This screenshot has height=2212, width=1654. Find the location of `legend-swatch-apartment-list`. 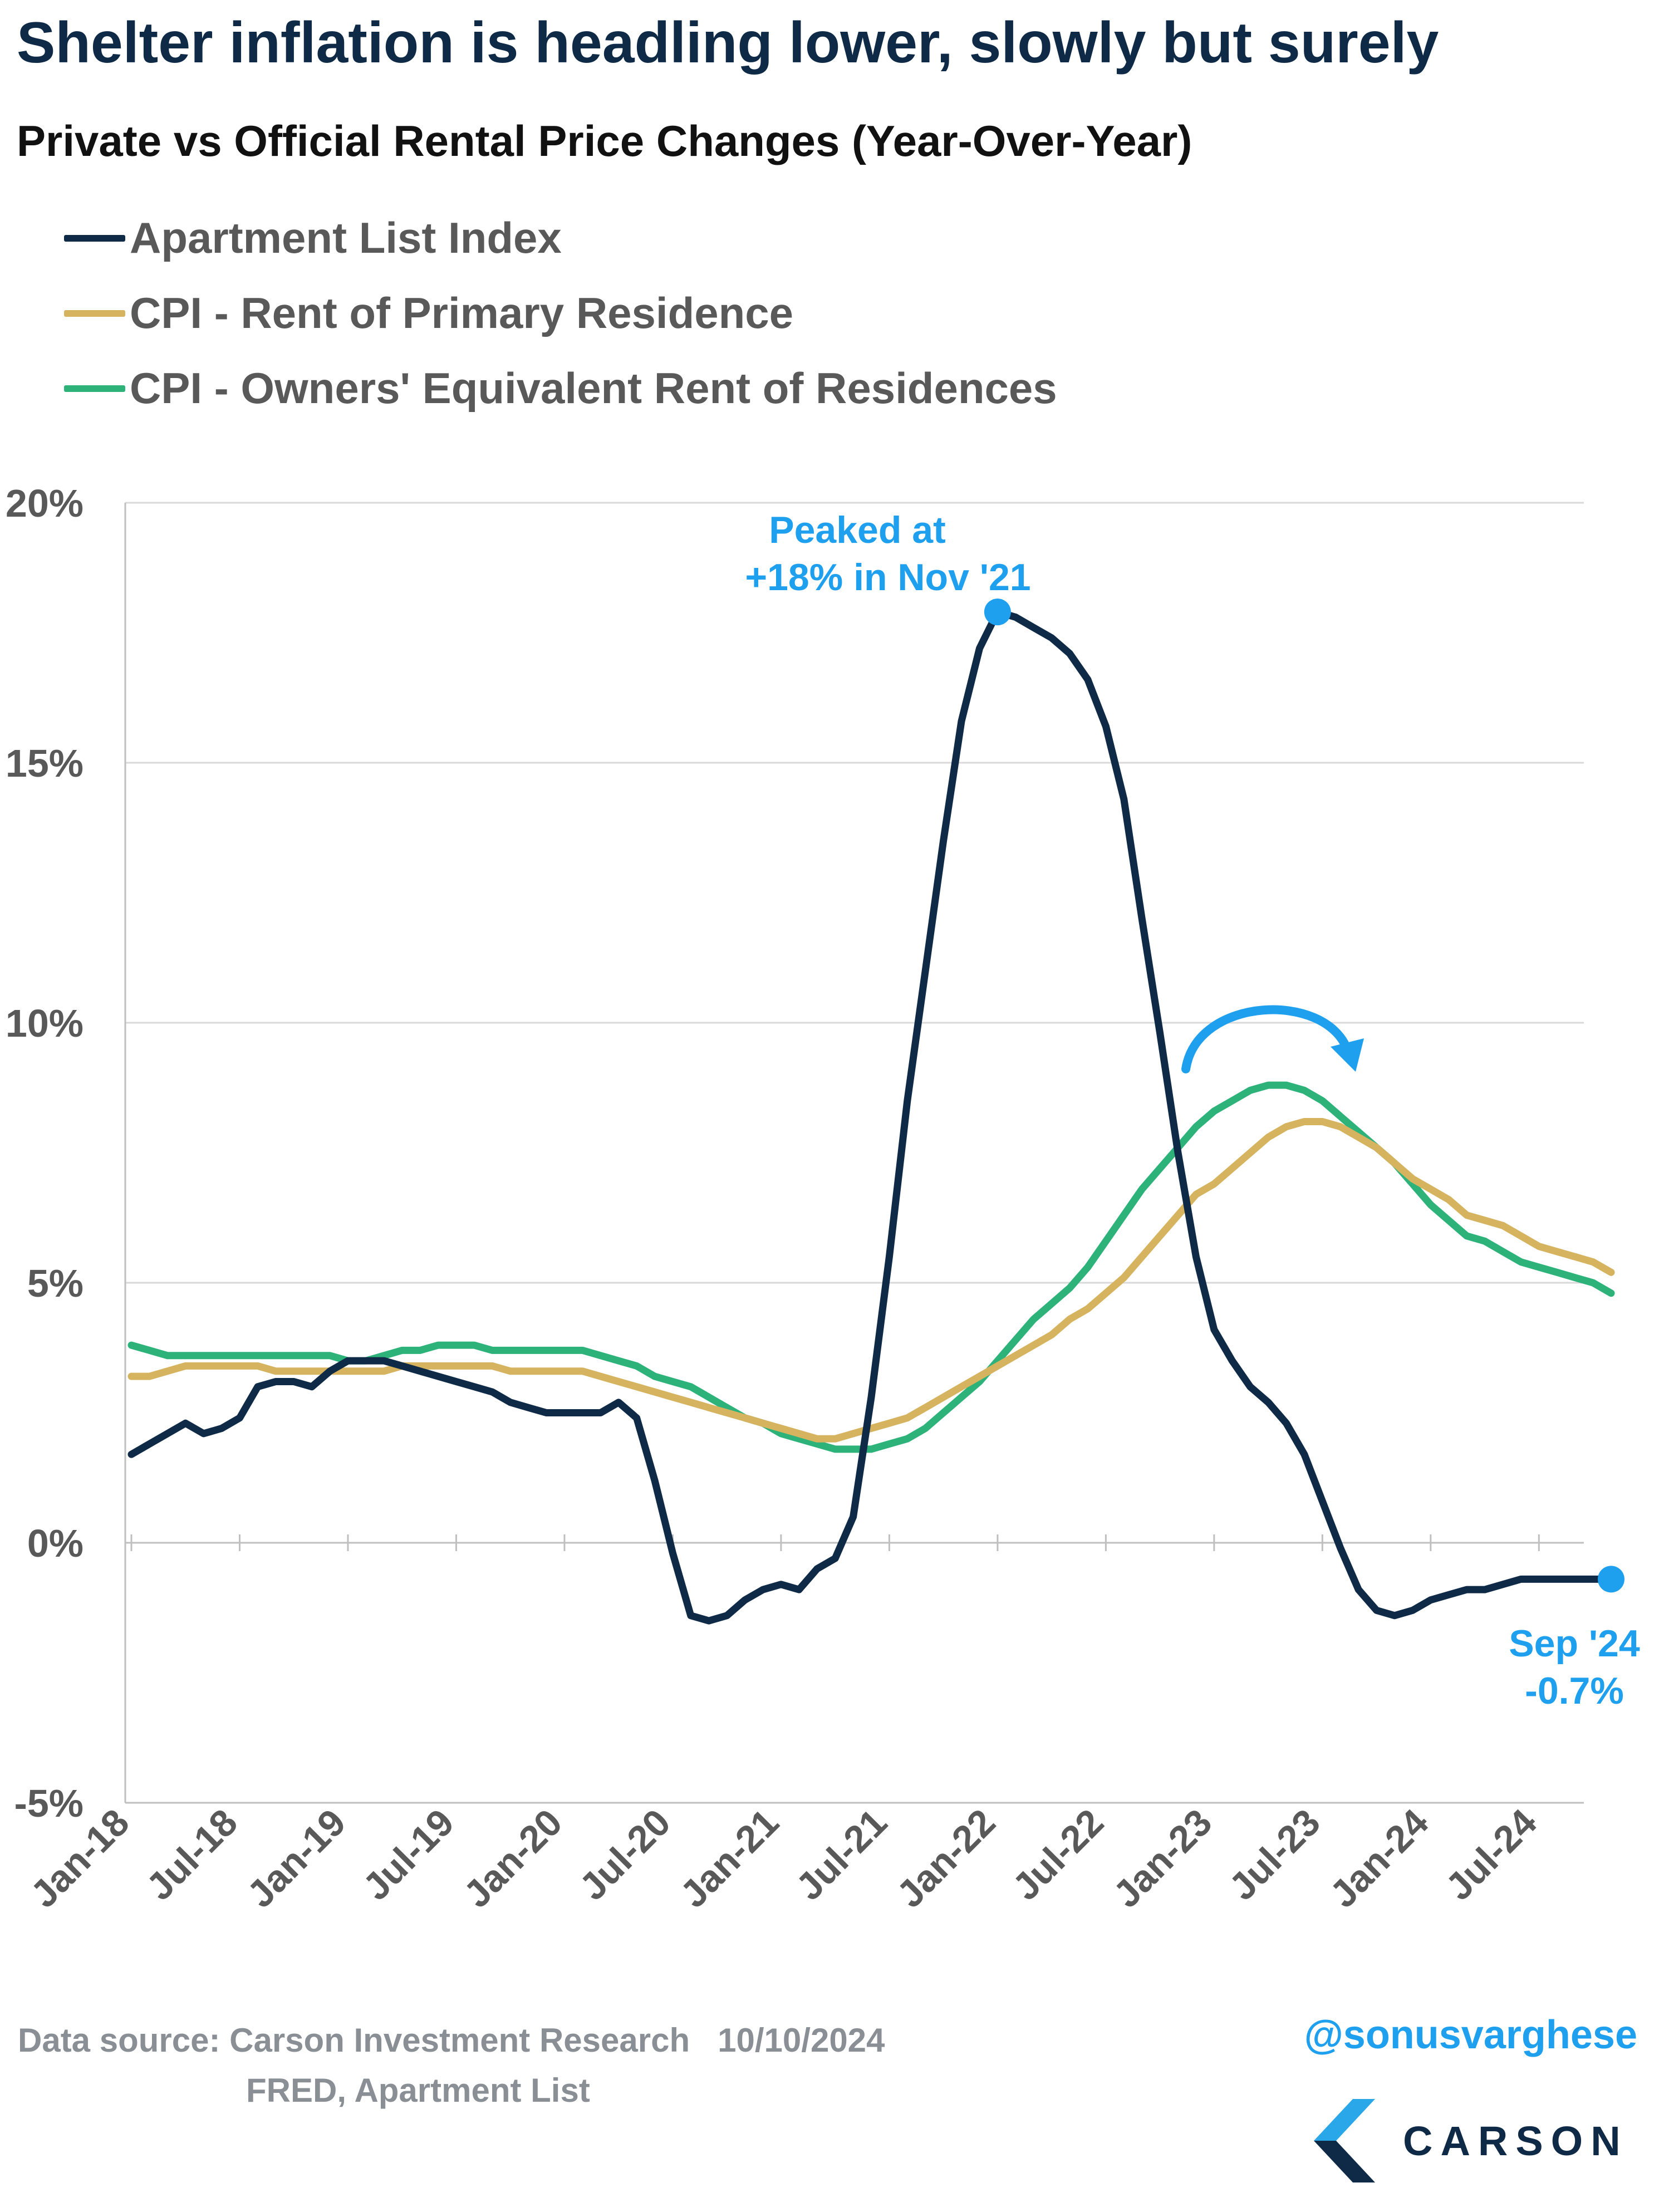

legend-swatch-apartment-list is located at coordinates (94, 238).